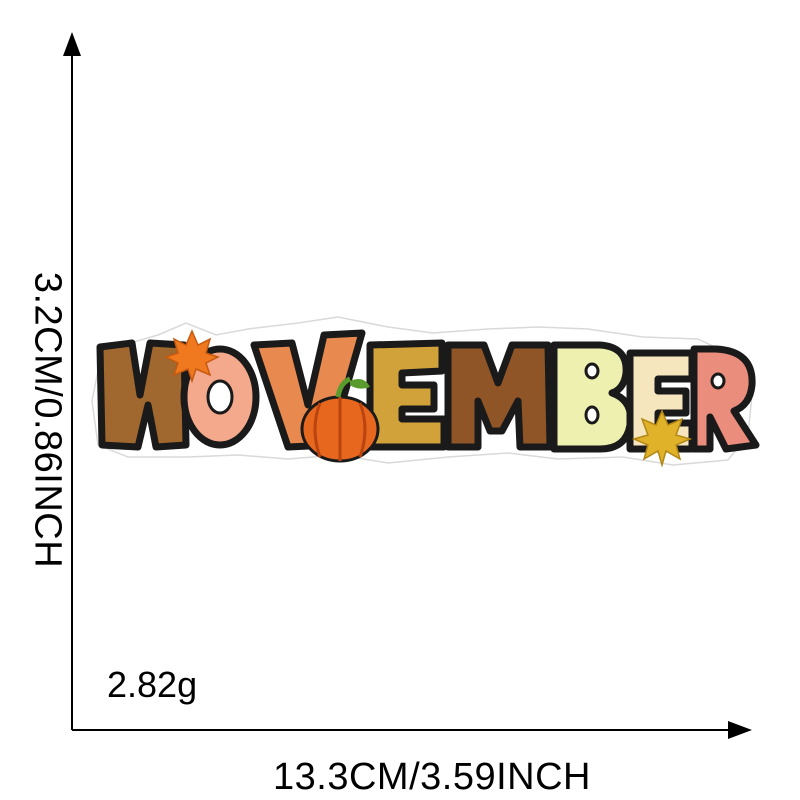 Image resolution: width=800 pixels, height=800 pixels. I want to click on letter-b-counter-top, so click(592, 371).